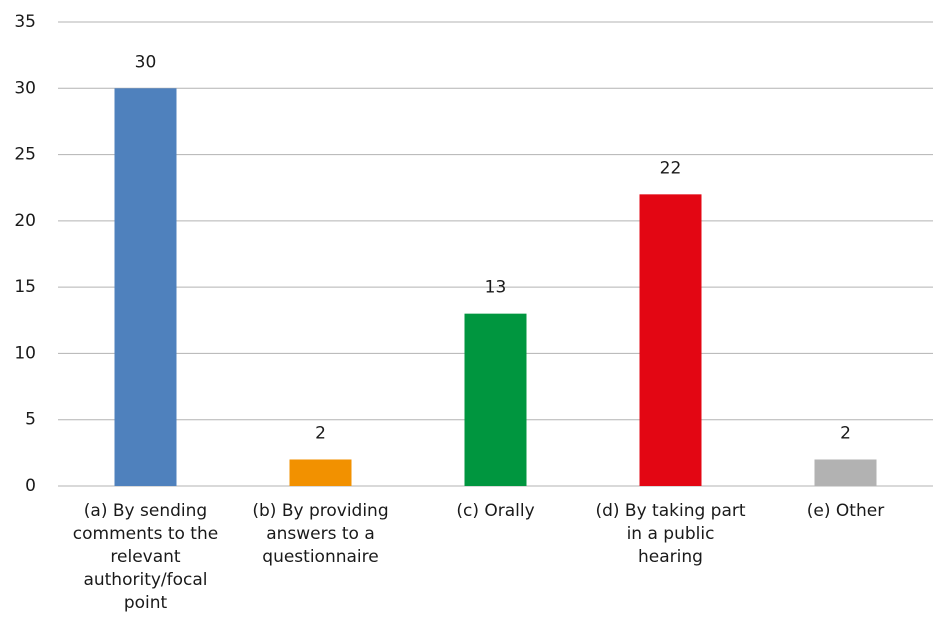 This screenshot has height=619, width=933. I want to click on y-tick-label: 5, so click(30, 420).